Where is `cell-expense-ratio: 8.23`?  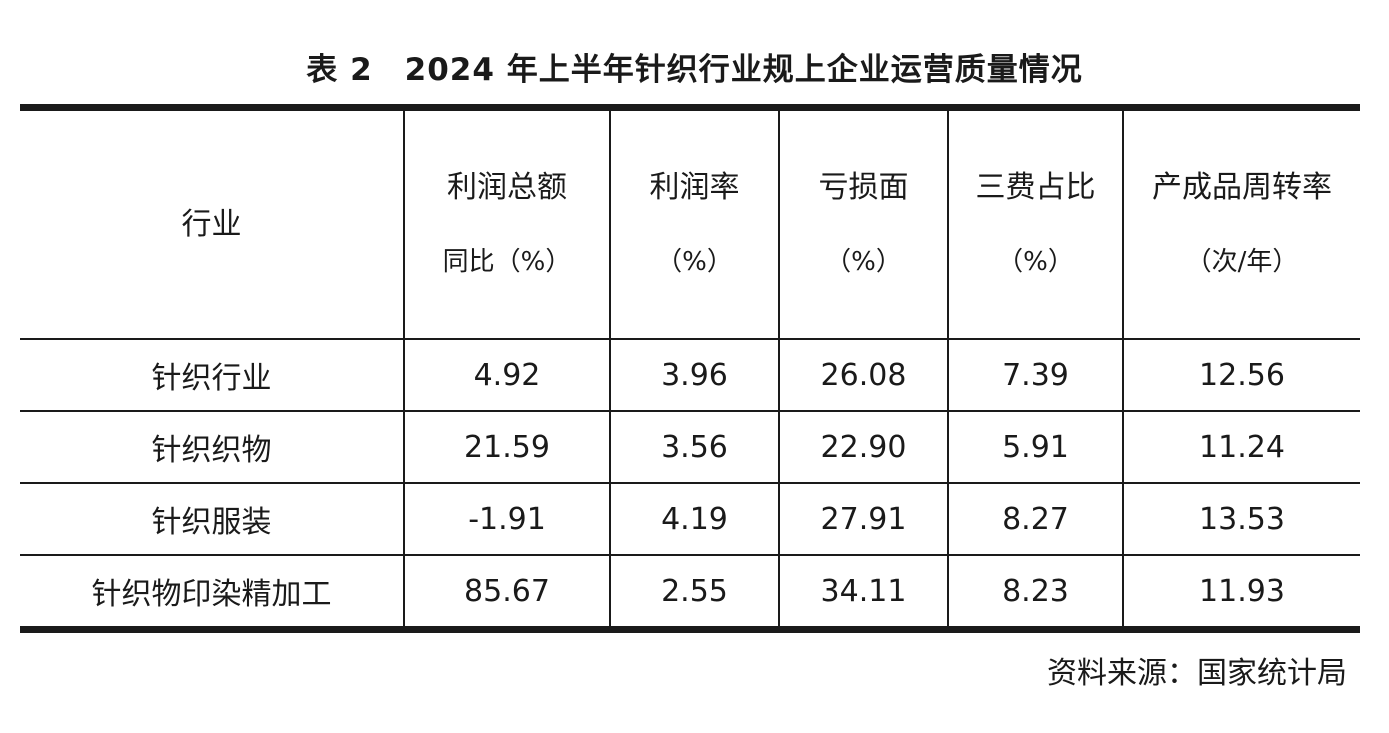 cell-expense-ratio: 8.23 is located at coordinates (1036, 592).